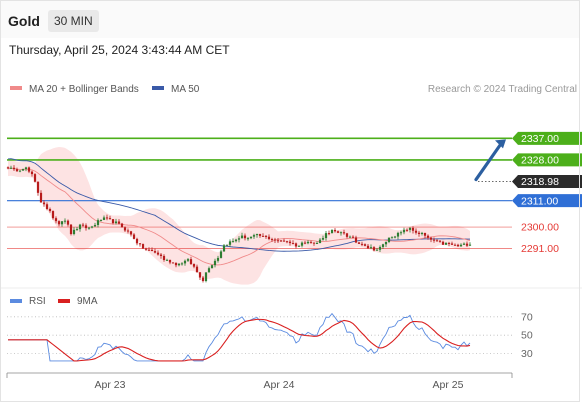 This screenshot has width=582, height=404. Describe the element at coordinates (540, 182) in the screenshot. I see `last-price-tag: 2318.98` at that location.